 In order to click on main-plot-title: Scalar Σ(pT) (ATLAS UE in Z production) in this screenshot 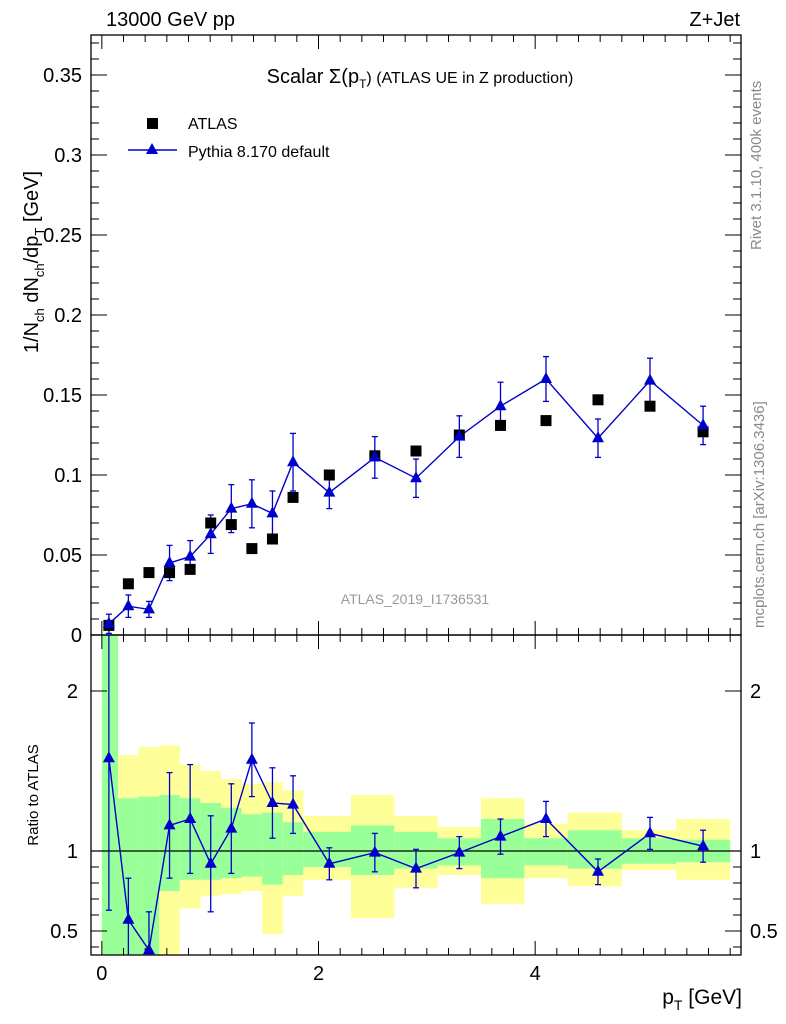, I will do `click(420, 78)`.